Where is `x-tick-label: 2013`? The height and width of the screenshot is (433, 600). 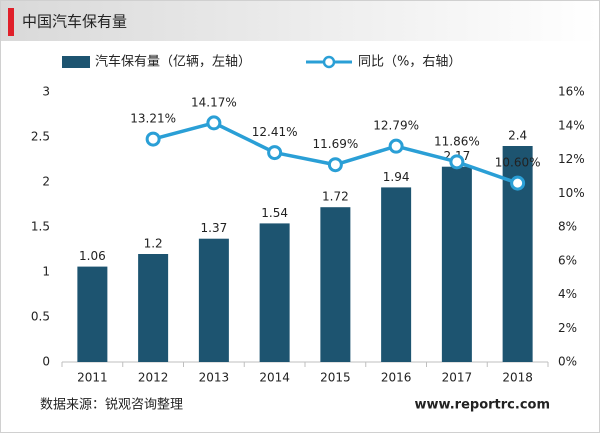 x-tick-label: 2013 is located at coordinates (214, 378).